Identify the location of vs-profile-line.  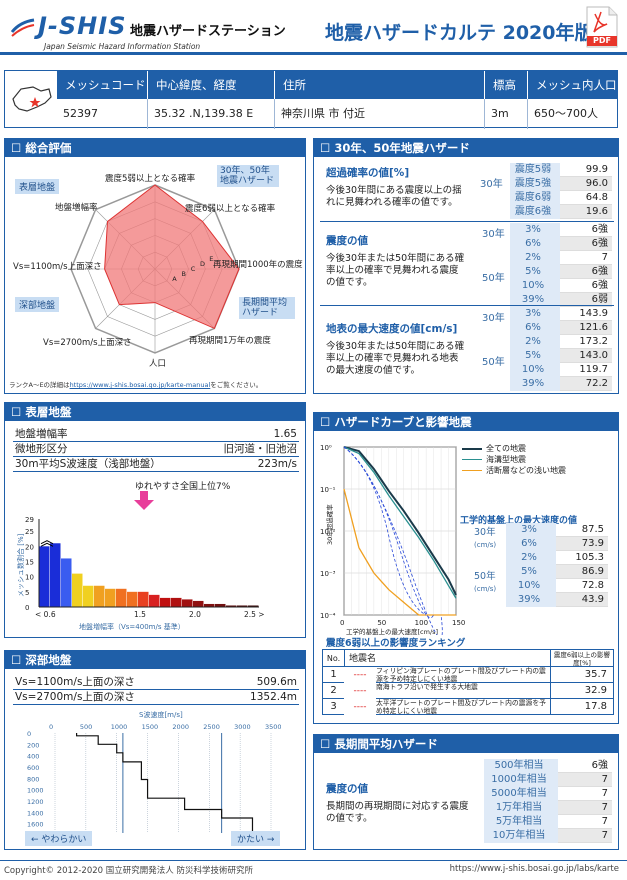
(165, 783).